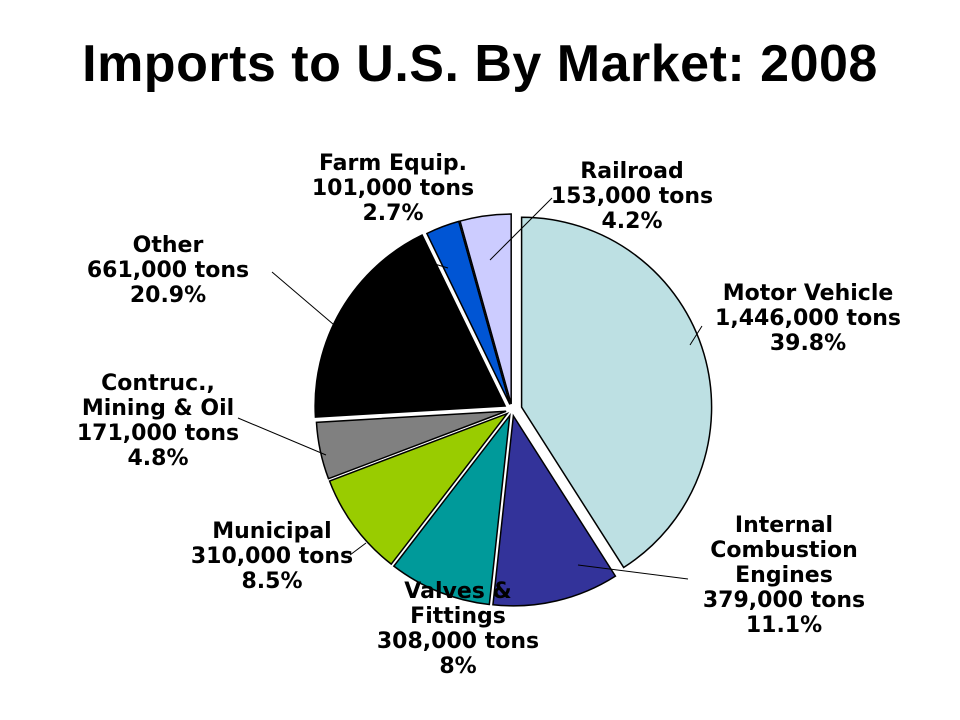  I want to click on slice-label-municipal: Municipal 310,000 tons 8.5%, so click(272, 556).